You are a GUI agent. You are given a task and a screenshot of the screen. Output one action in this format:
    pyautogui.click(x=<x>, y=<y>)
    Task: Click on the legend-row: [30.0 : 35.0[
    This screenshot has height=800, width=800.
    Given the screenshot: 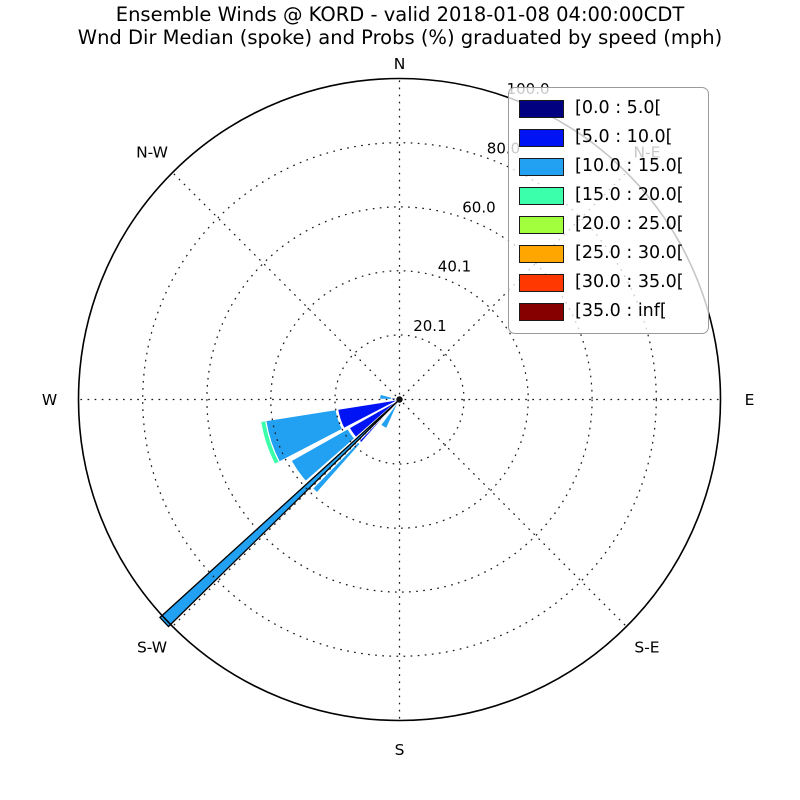 What is the action you would take?
    pyautogui.click(x=608, y=283)
    